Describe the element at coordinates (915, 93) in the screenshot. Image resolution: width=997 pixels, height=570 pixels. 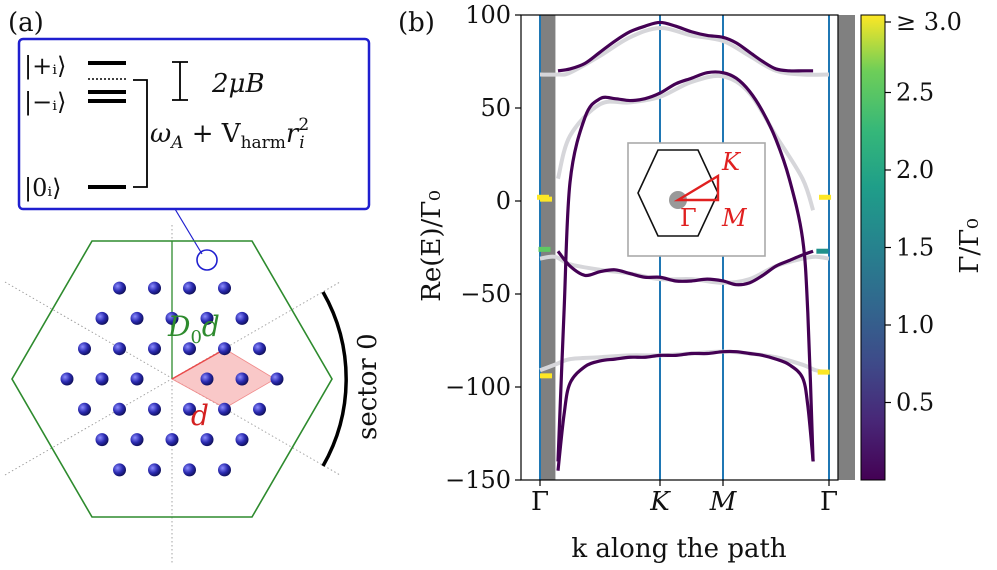
I see `colorbar-tick-label: 2.5` at that location.